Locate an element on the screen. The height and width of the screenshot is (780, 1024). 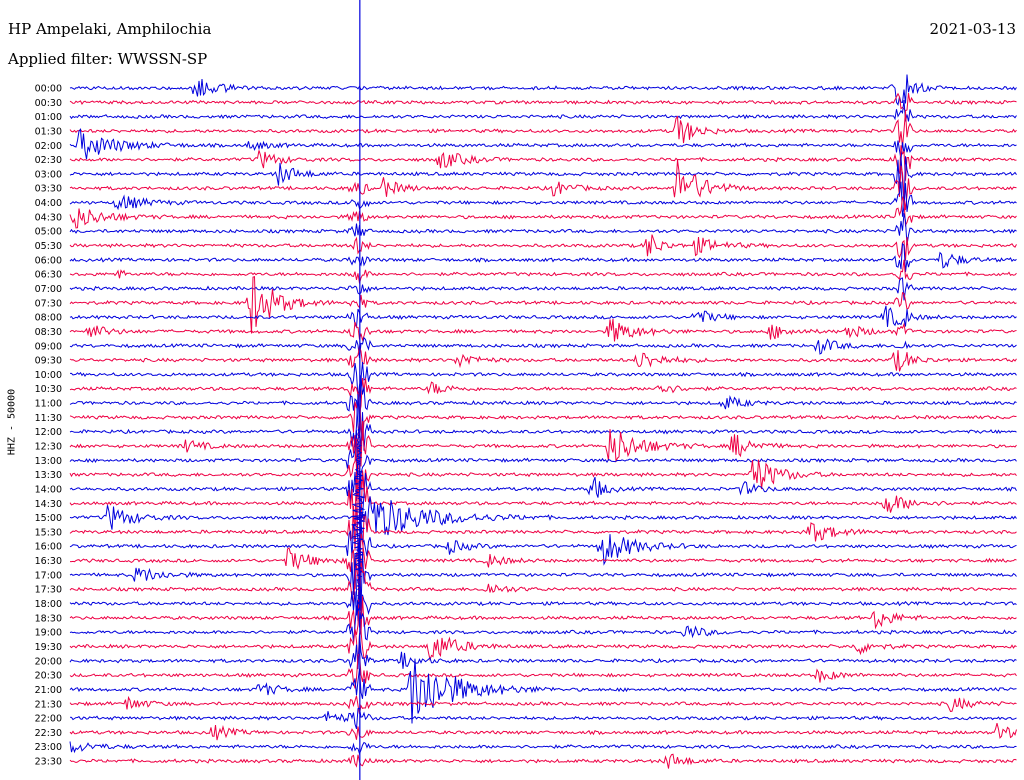
row-time-label: 07:30 is located at coordinates (48, 303).